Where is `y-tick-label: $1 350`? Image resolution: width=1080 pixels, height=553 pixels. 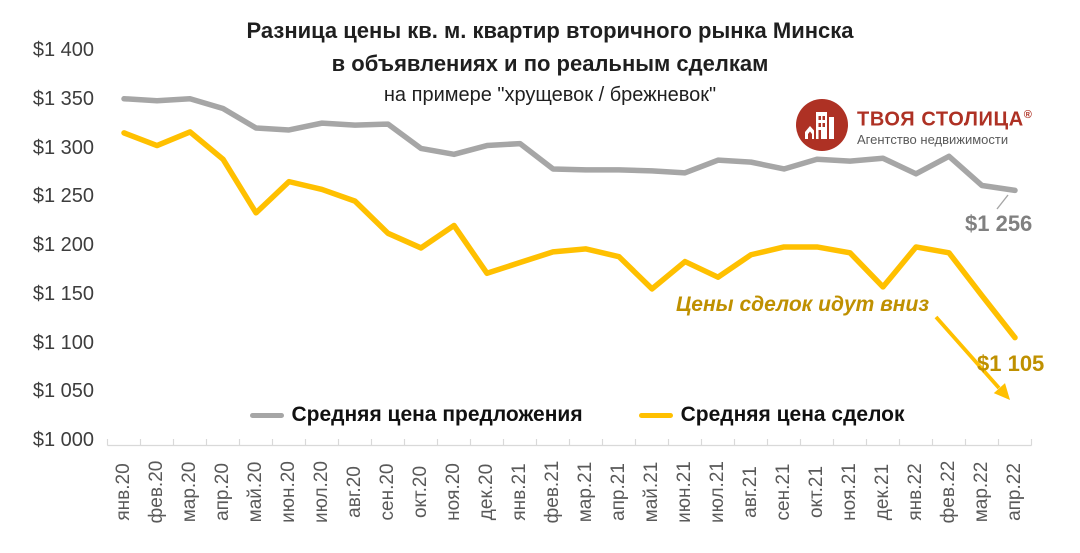
y-tick-label: $1 350 is located at coordinates (63, 98).